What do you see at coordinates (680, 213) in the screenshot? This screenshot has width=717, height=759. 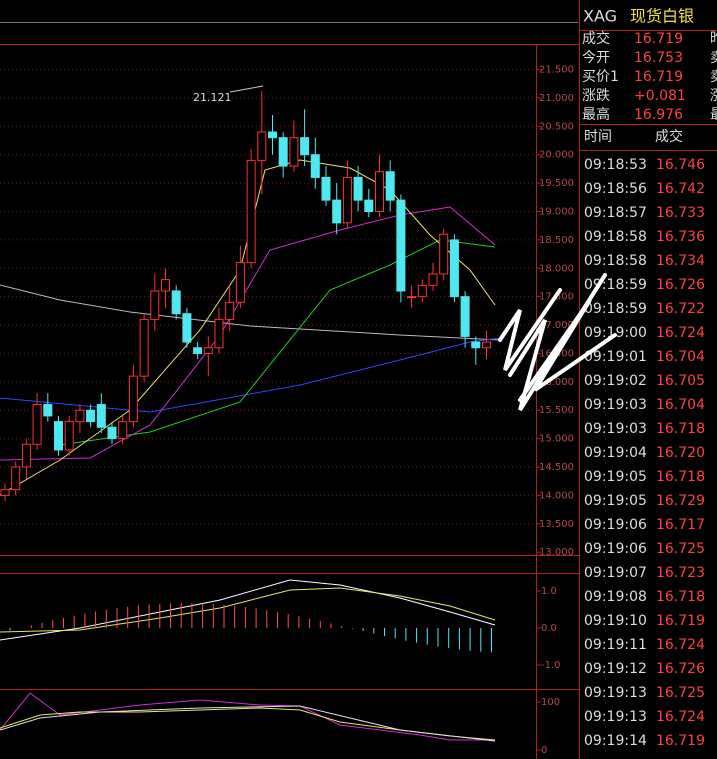 I see `trade-price: 16.733` at bounding box center [680, 213].